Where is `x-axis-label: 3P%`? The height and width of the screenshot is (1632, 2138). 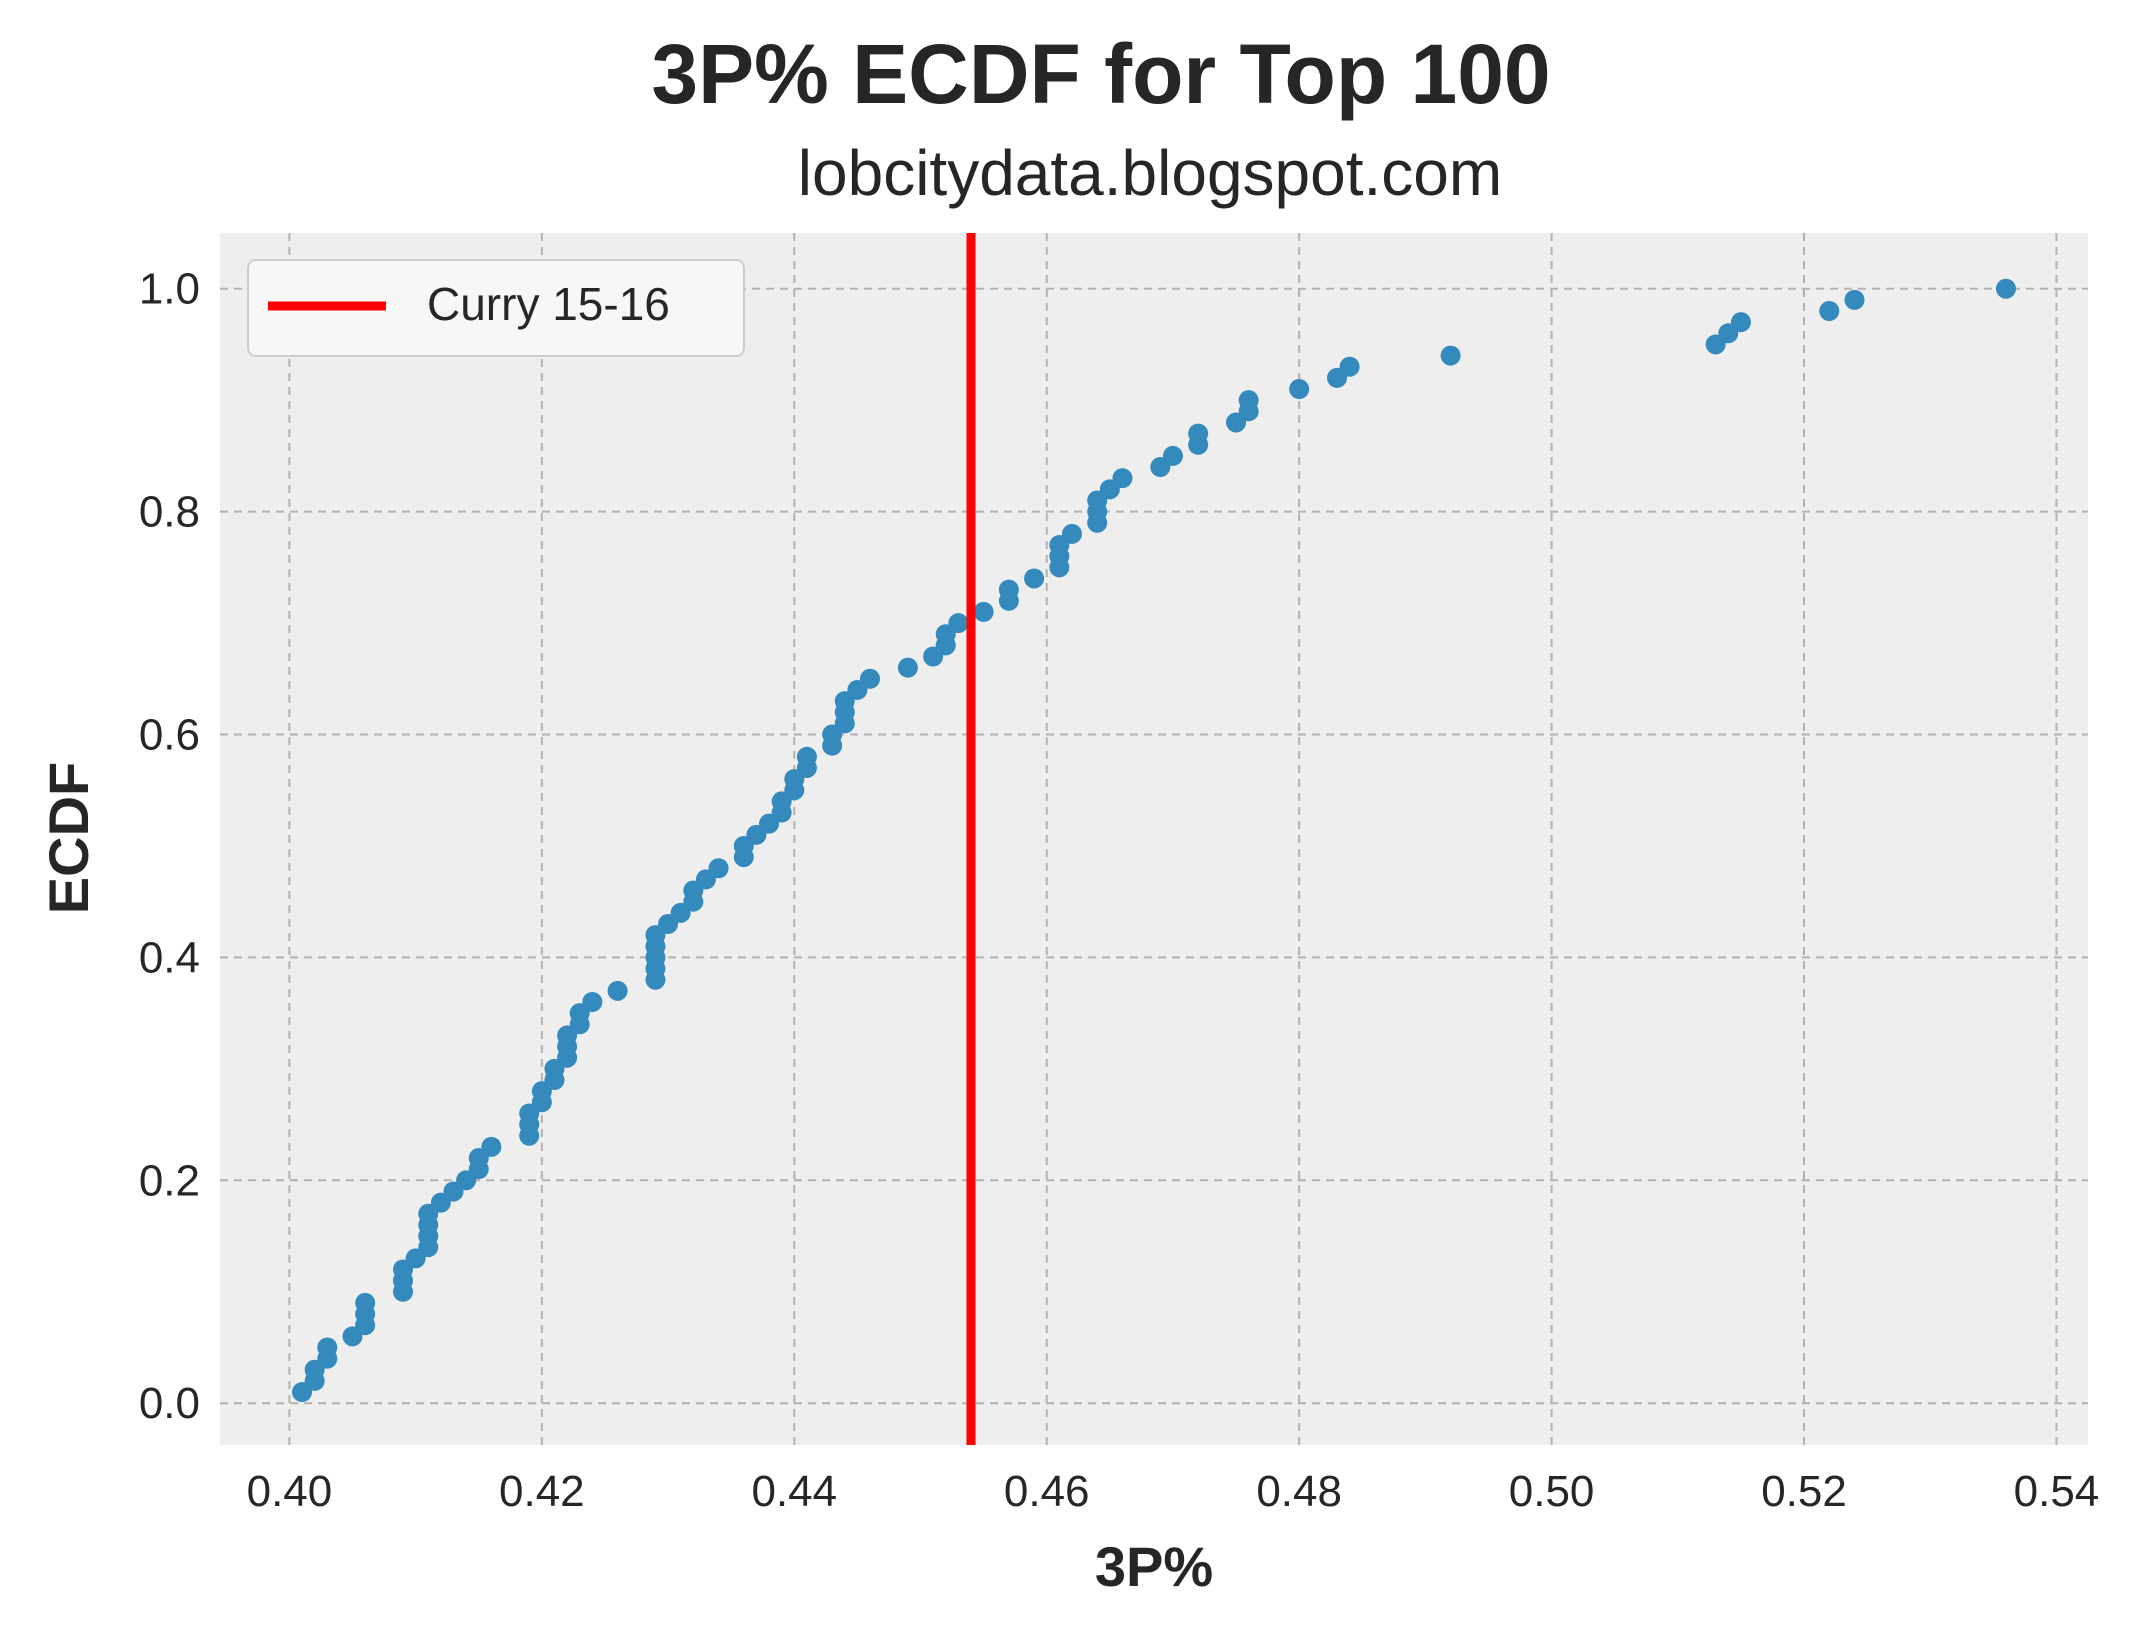
x-axis-label: 3P% is located at coordinates (1154, 1566).